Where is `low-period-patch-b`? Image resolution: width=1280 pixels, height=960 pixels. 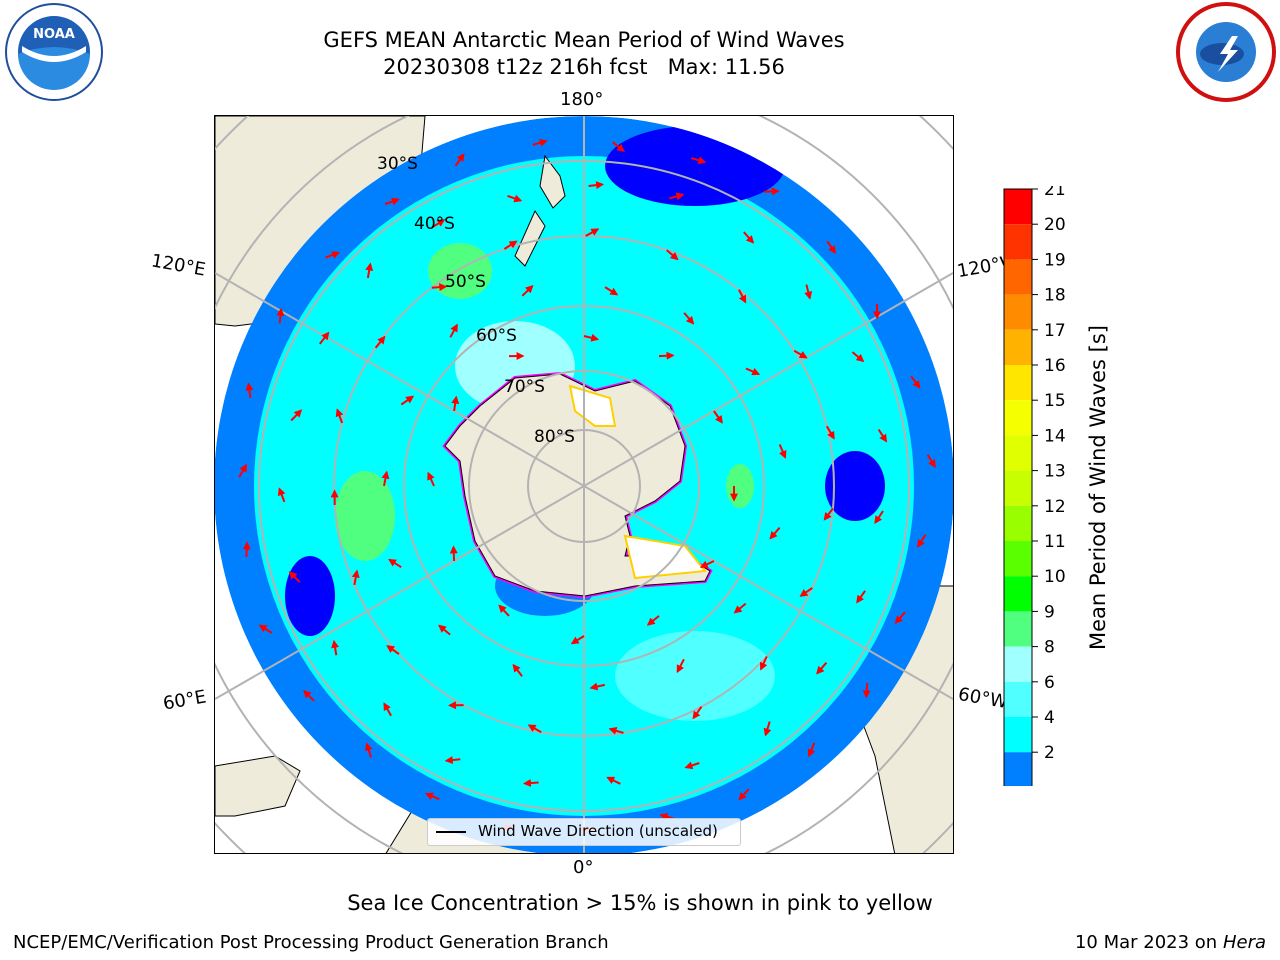
low-period-patch-b is located at coordinates (855, 486).